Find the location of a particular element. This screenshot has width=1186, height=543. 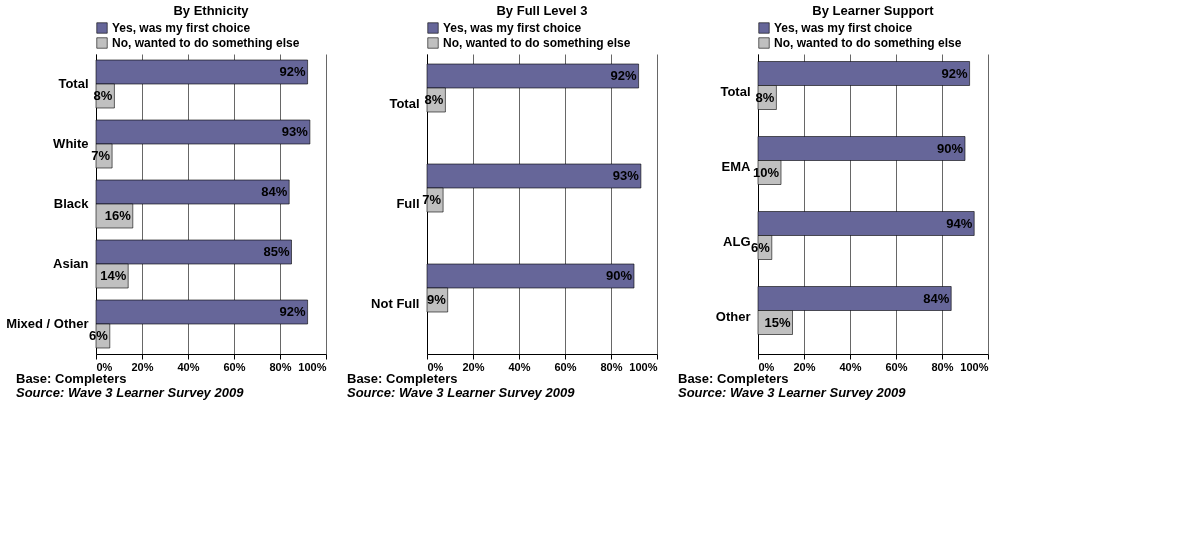

y-tick-label: Full is located at coordinates (408, 203).